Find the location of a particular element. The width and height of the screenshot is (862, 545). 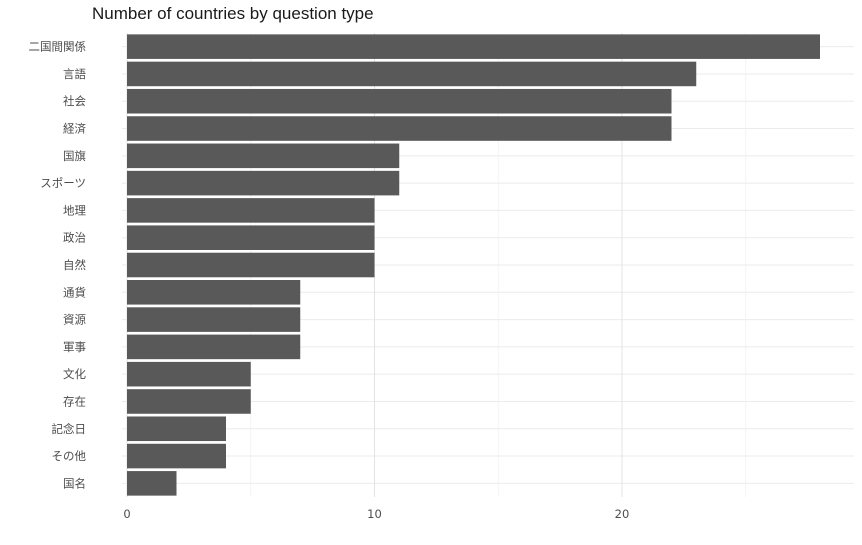

category-label: 国名 is located at coordinates (74, 483).